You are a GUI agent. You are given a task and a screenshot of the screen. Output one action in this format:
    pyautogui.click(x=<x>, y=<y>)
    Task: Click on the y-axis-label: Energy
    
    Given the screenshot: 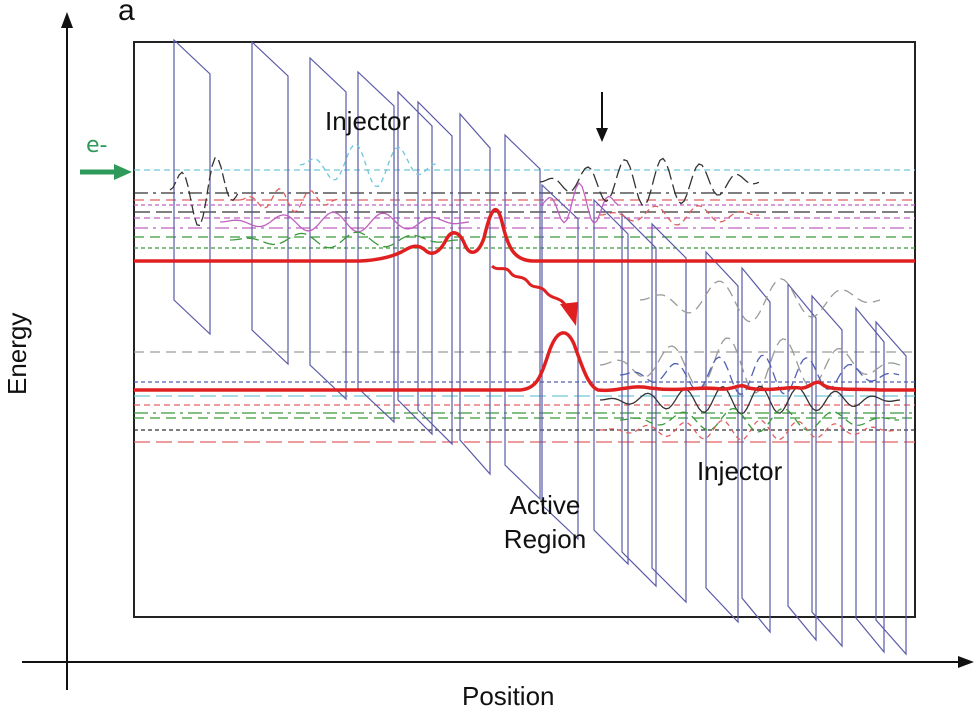 What is the action you would take?
    pyautogui.click(x=17, y=353)
    